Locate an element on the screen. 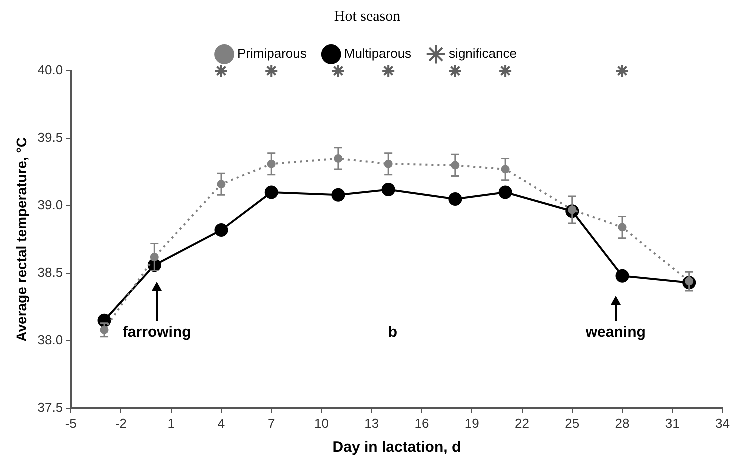  chart-title: Hot season is located at coordinates (368, 16).